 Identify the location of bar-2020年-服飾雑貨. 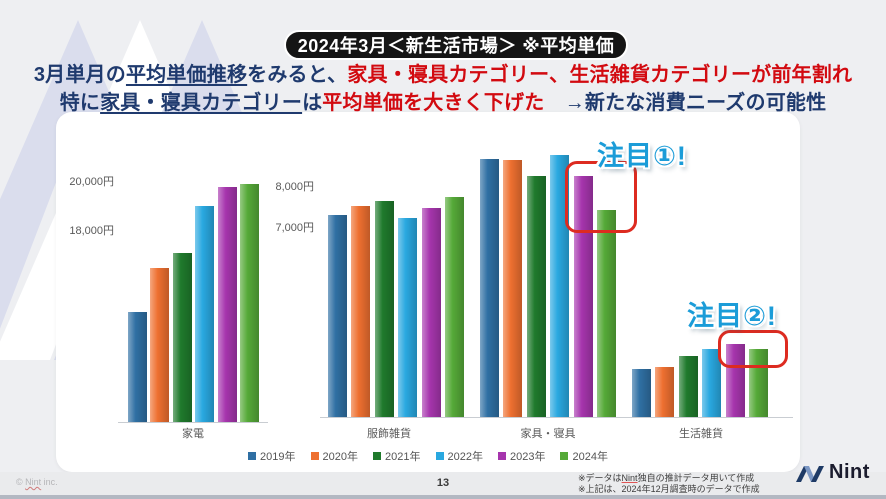
(361, 311).